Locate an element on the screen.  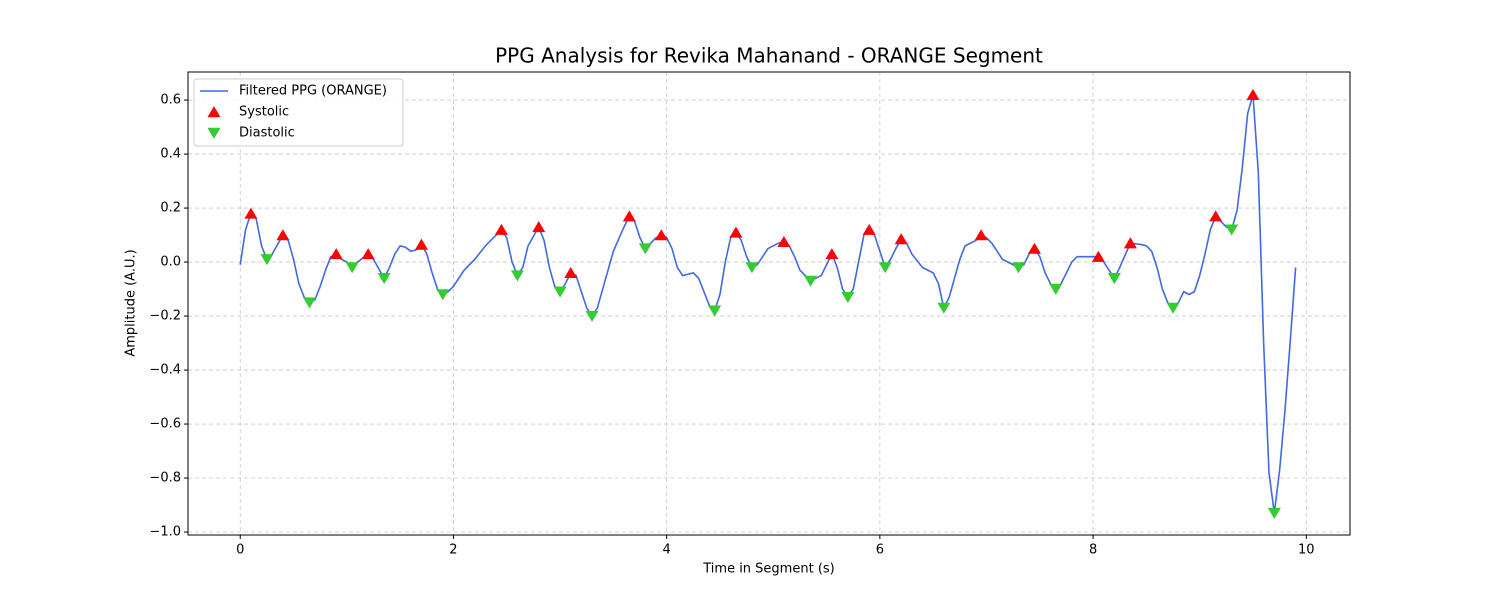
y-tick-label: −0.4 is located at coordinates (165, 370).